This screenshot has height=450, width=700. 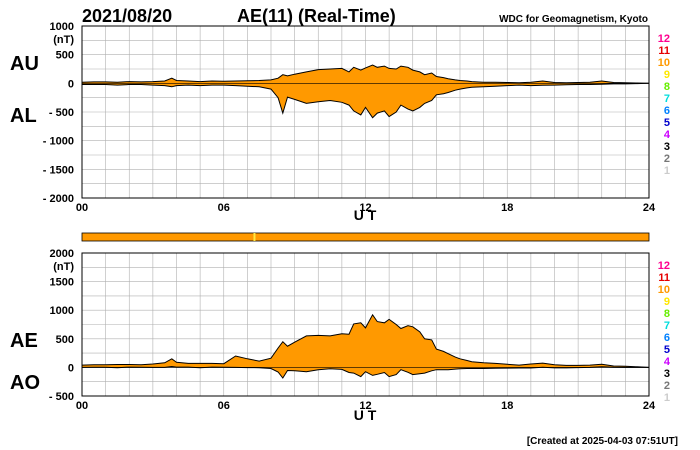 What do you see at coordinates (23, 116) in the screenshot?
I see `al-label: AL` at bounding box center [23, 116].